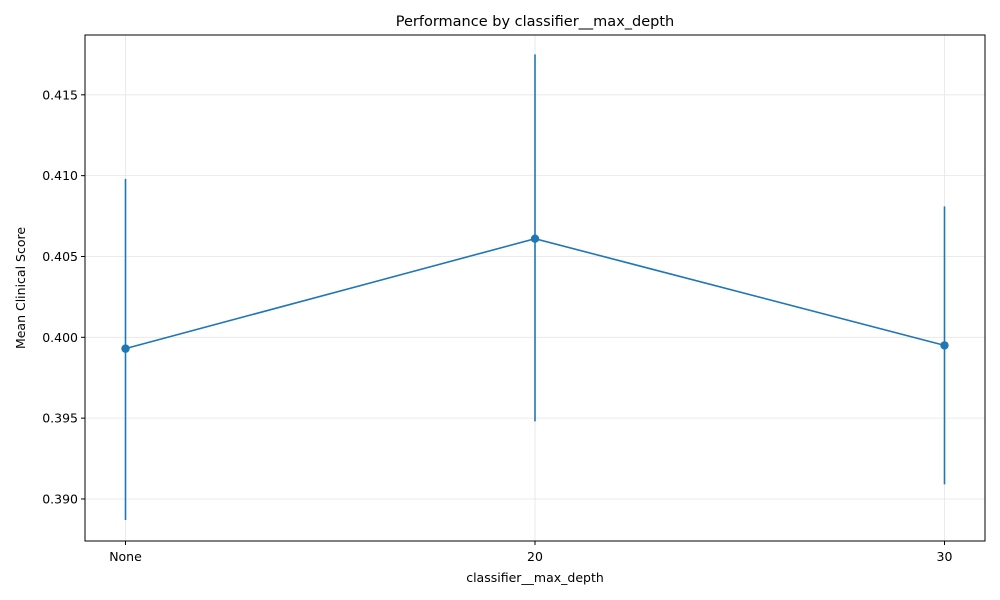  I want to click on y-tick-label: 0.415, so click(60, 94).